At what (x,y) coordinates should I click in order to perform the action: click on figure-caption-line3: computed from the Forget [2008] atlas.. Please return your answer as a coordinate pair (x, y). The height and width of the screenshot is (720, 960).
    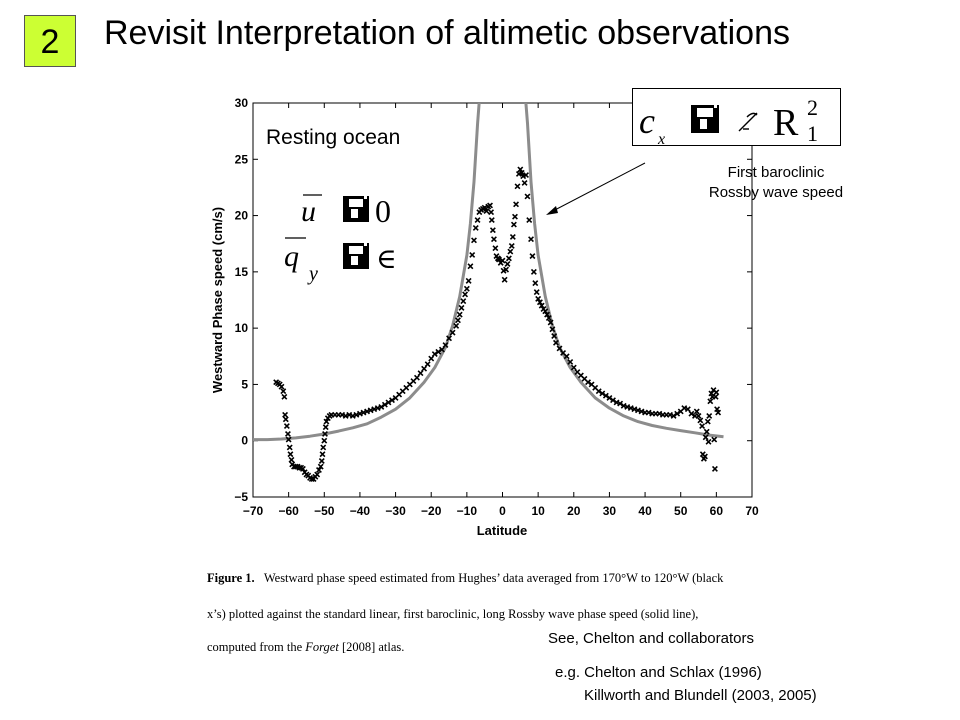
    Looking at the image, I should click on (305, 647).